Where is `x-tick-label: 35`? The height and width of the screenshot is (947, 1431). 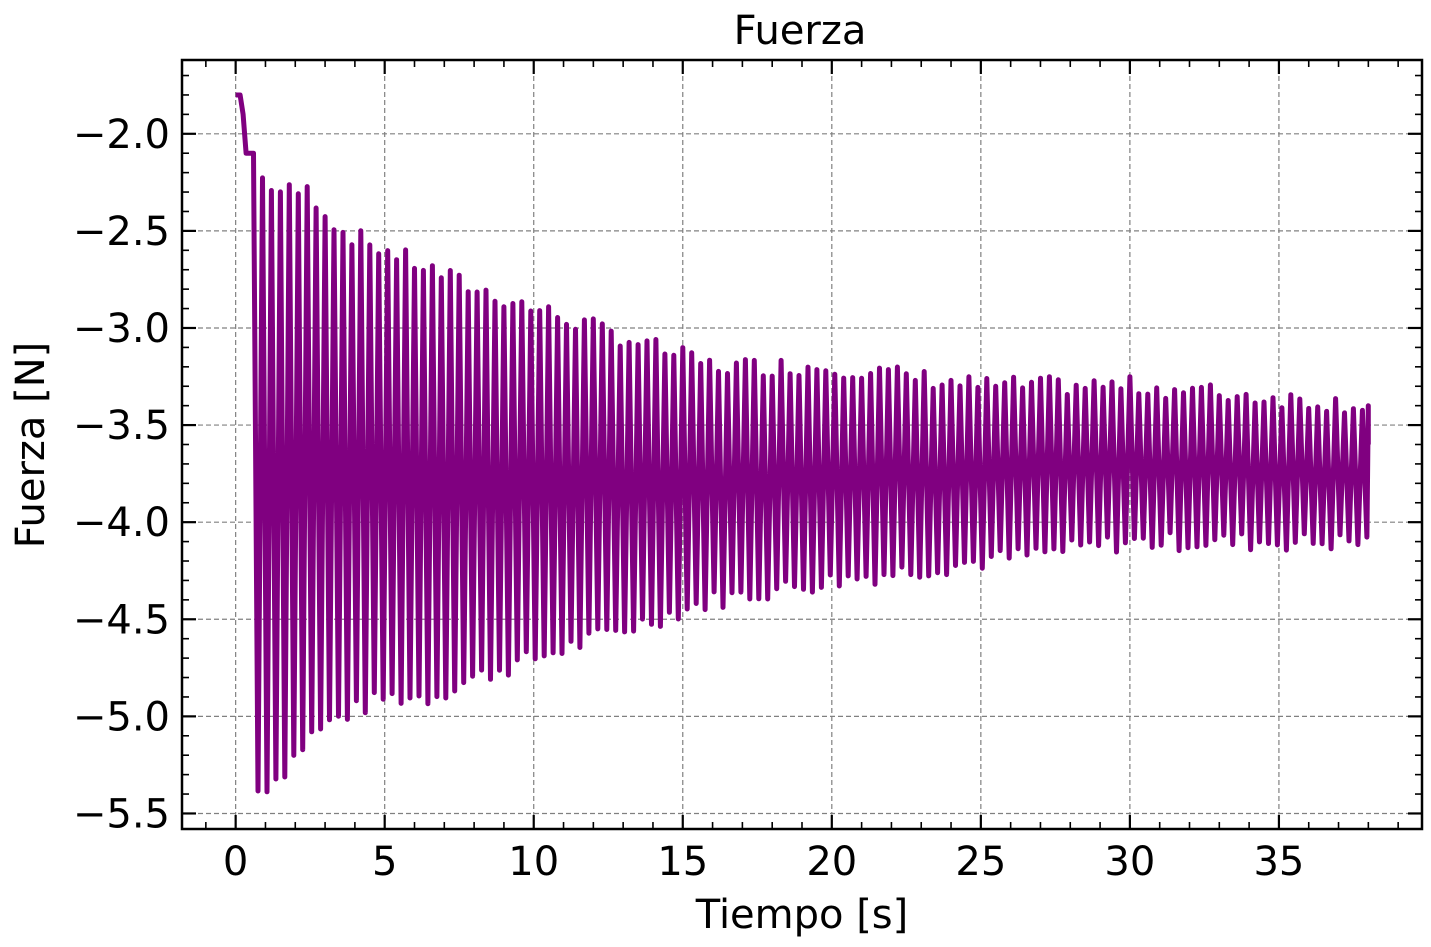
x-tick-label: 35 is located at coordinates (1278, 862).